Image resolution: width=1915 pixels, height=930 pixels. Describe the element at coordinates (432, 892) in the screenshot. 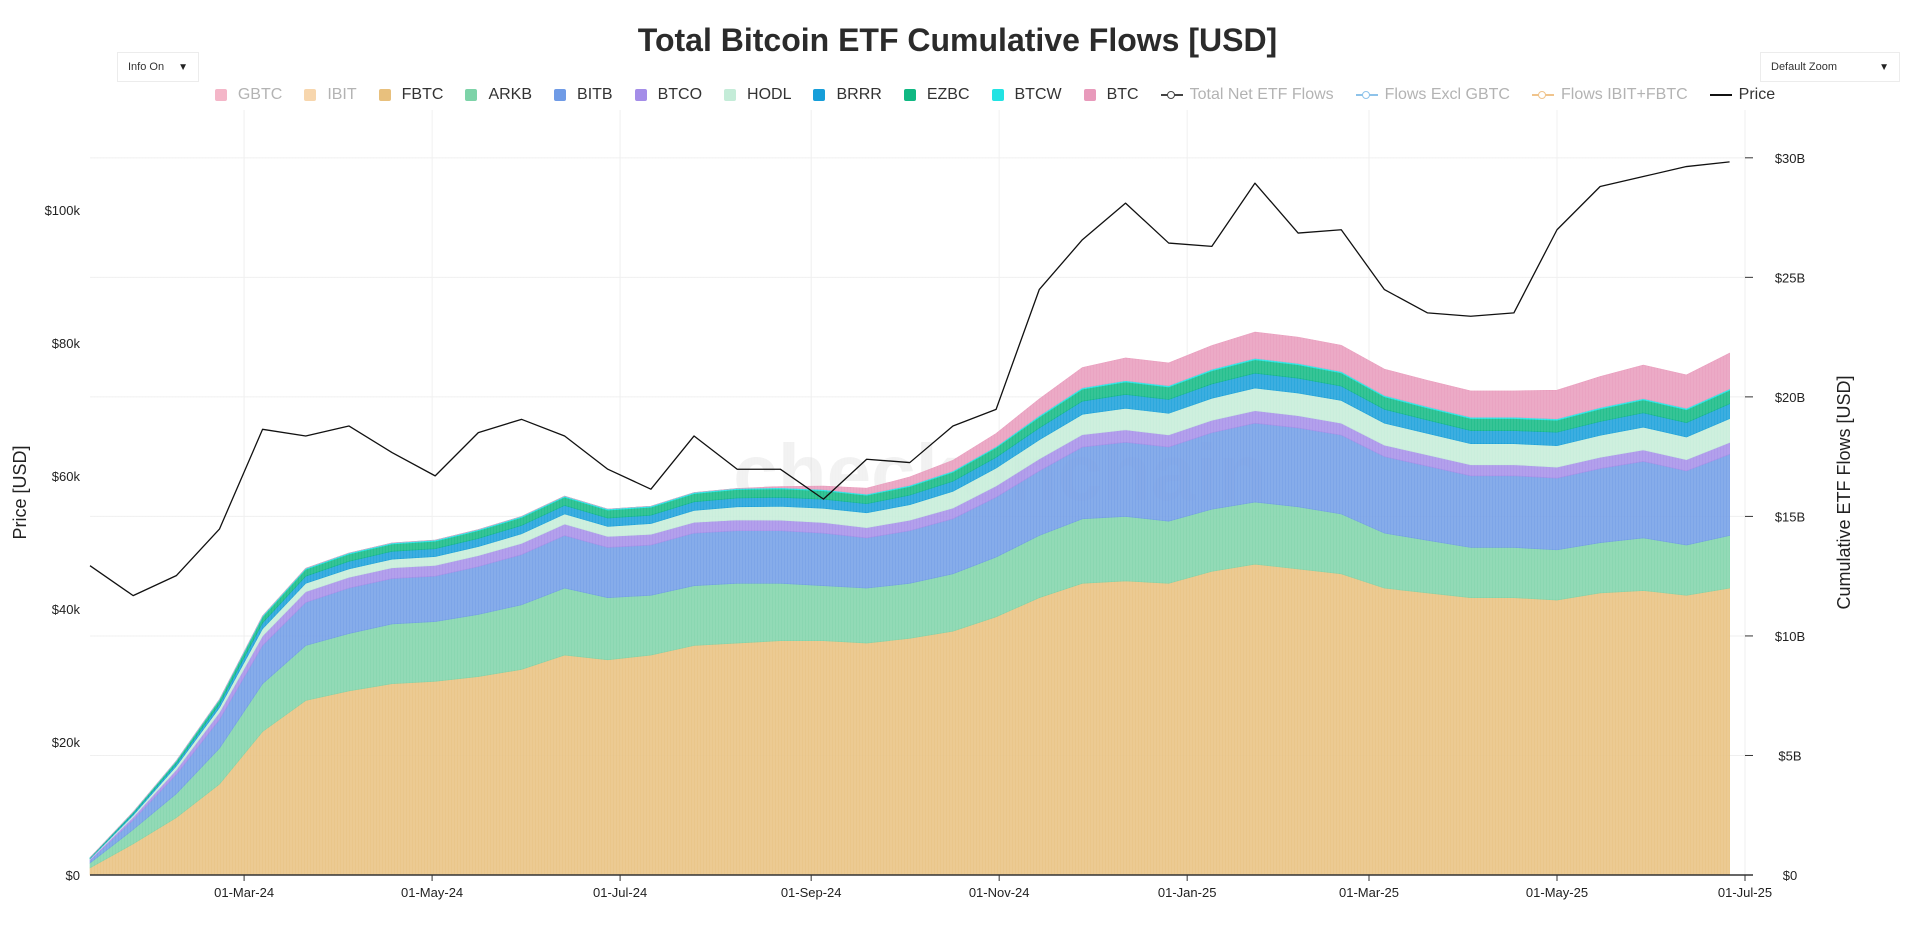

I see `x-tick-label: 01-May-24` at that location.